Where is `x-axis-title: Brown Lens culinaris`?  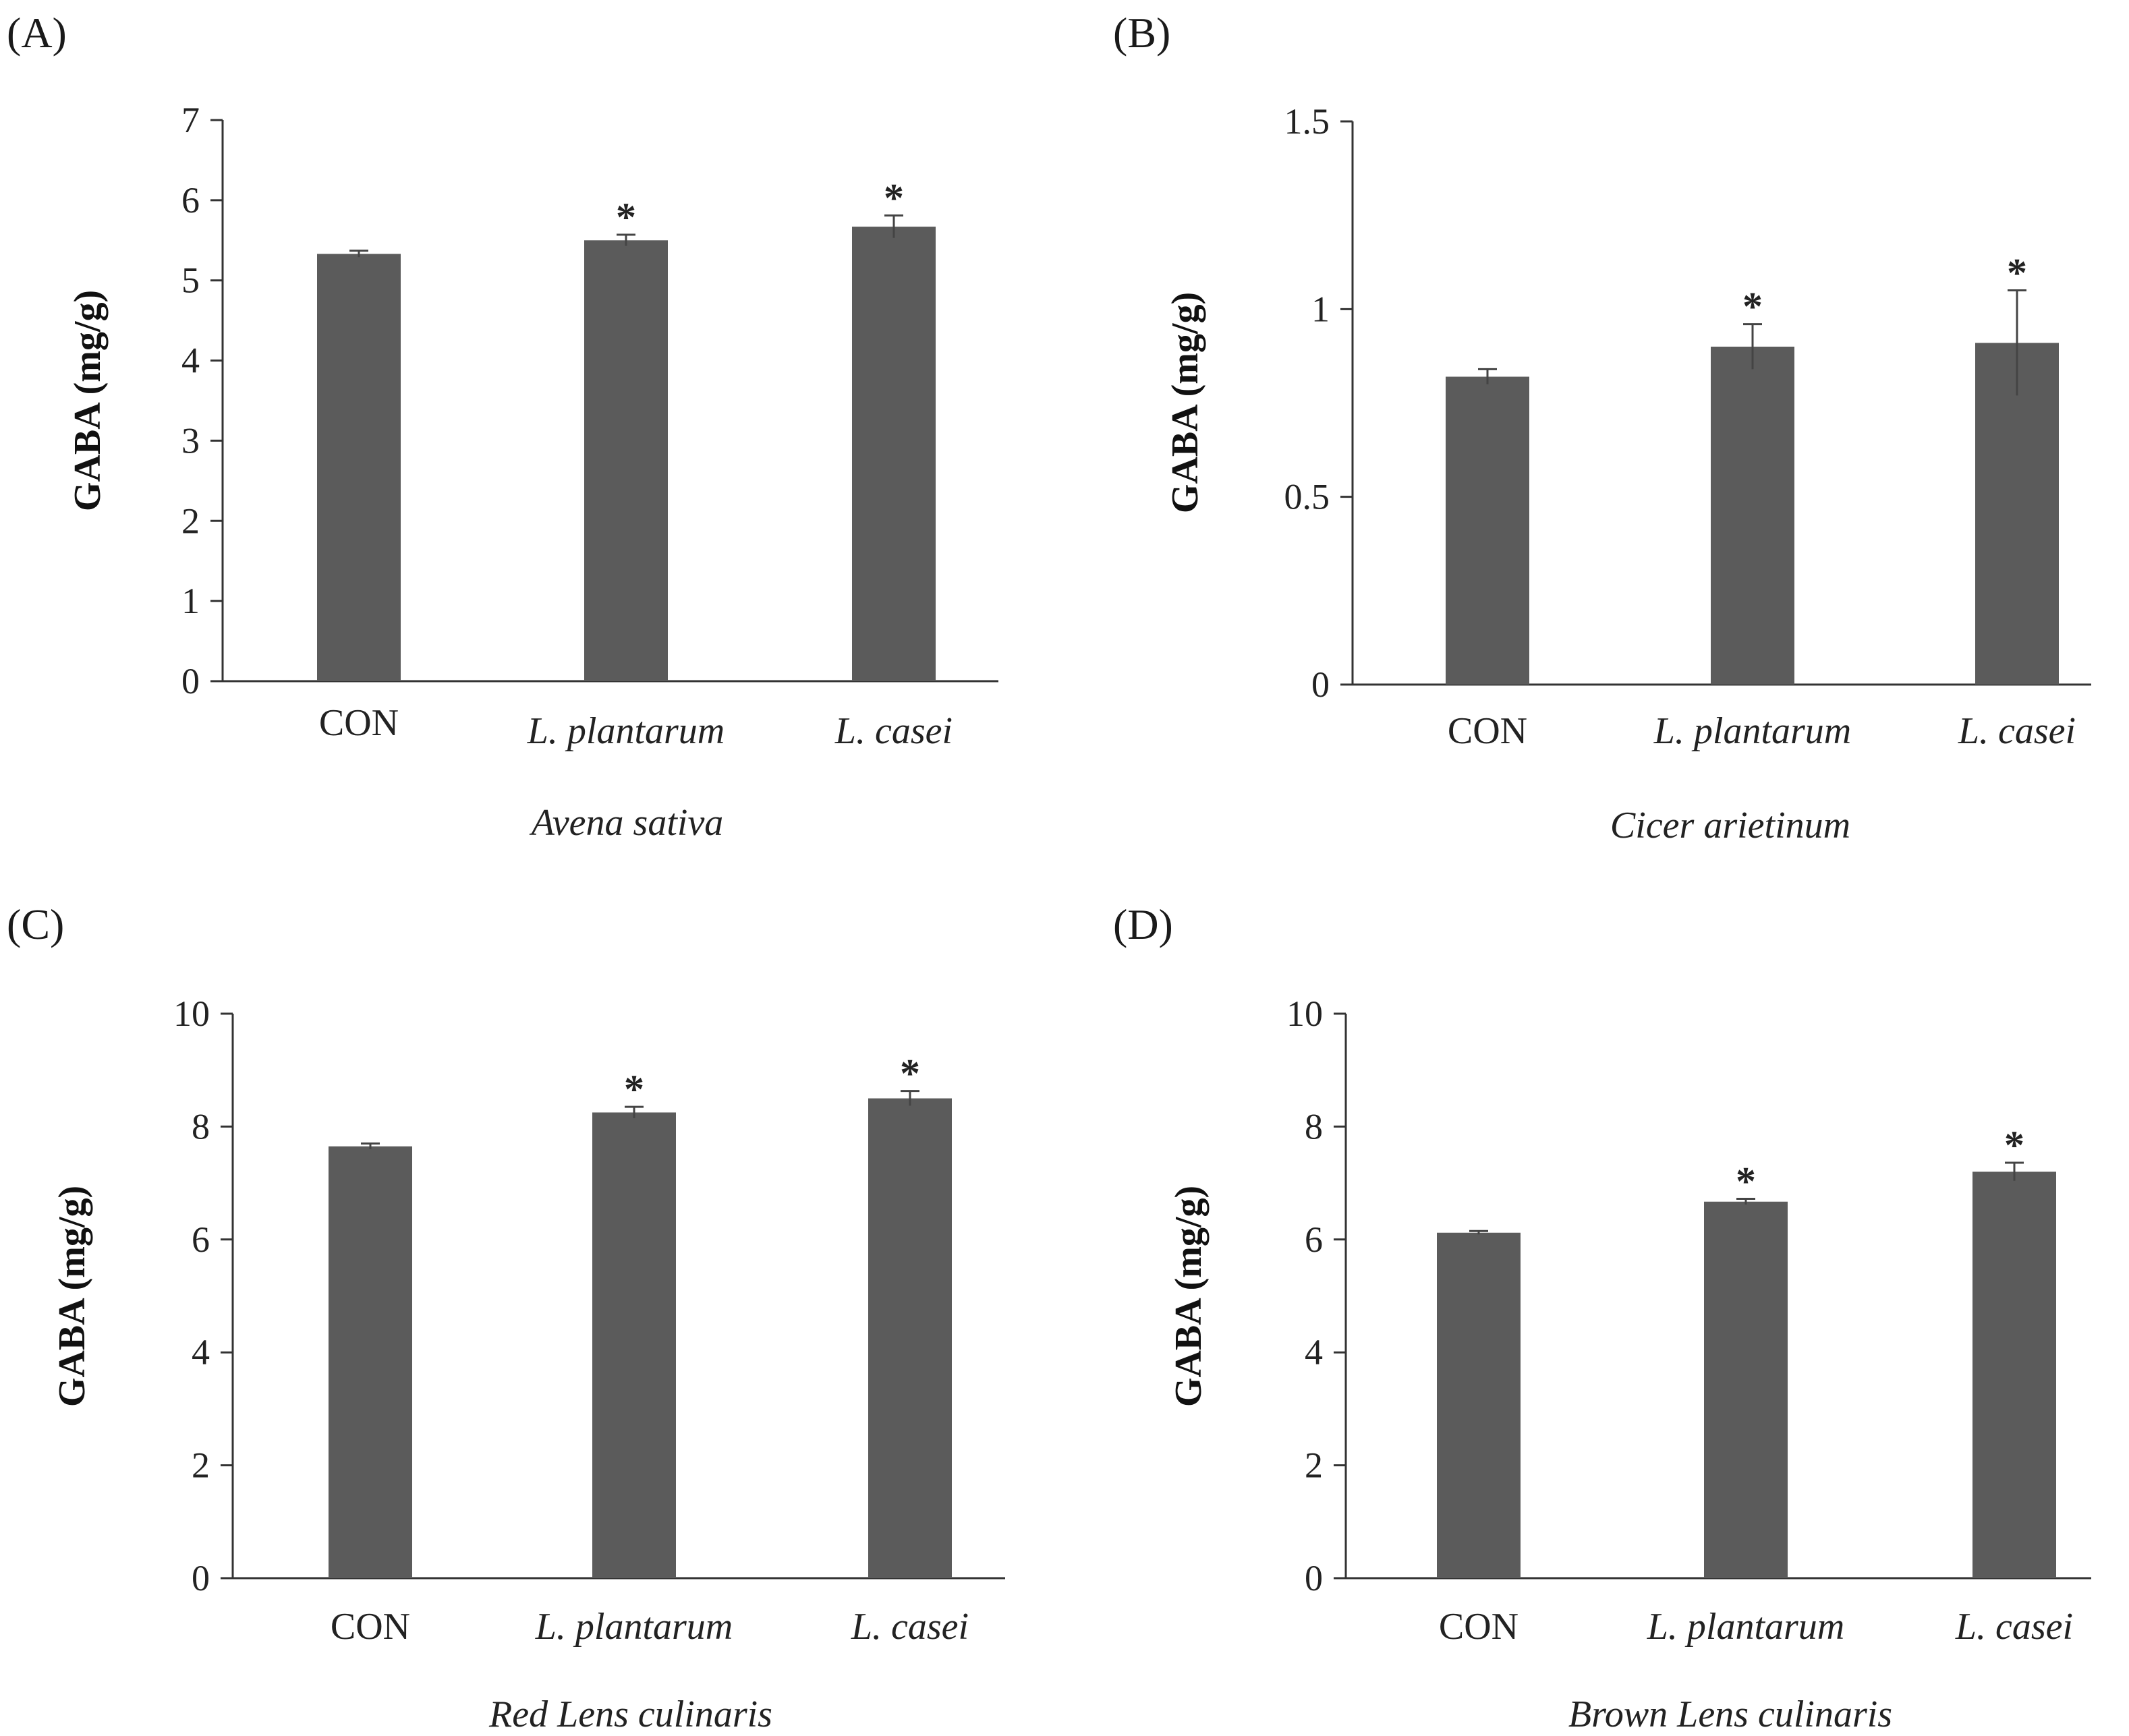
x-axis-title: Brown Lens culinaris is located at coordinates (1730, 1714).